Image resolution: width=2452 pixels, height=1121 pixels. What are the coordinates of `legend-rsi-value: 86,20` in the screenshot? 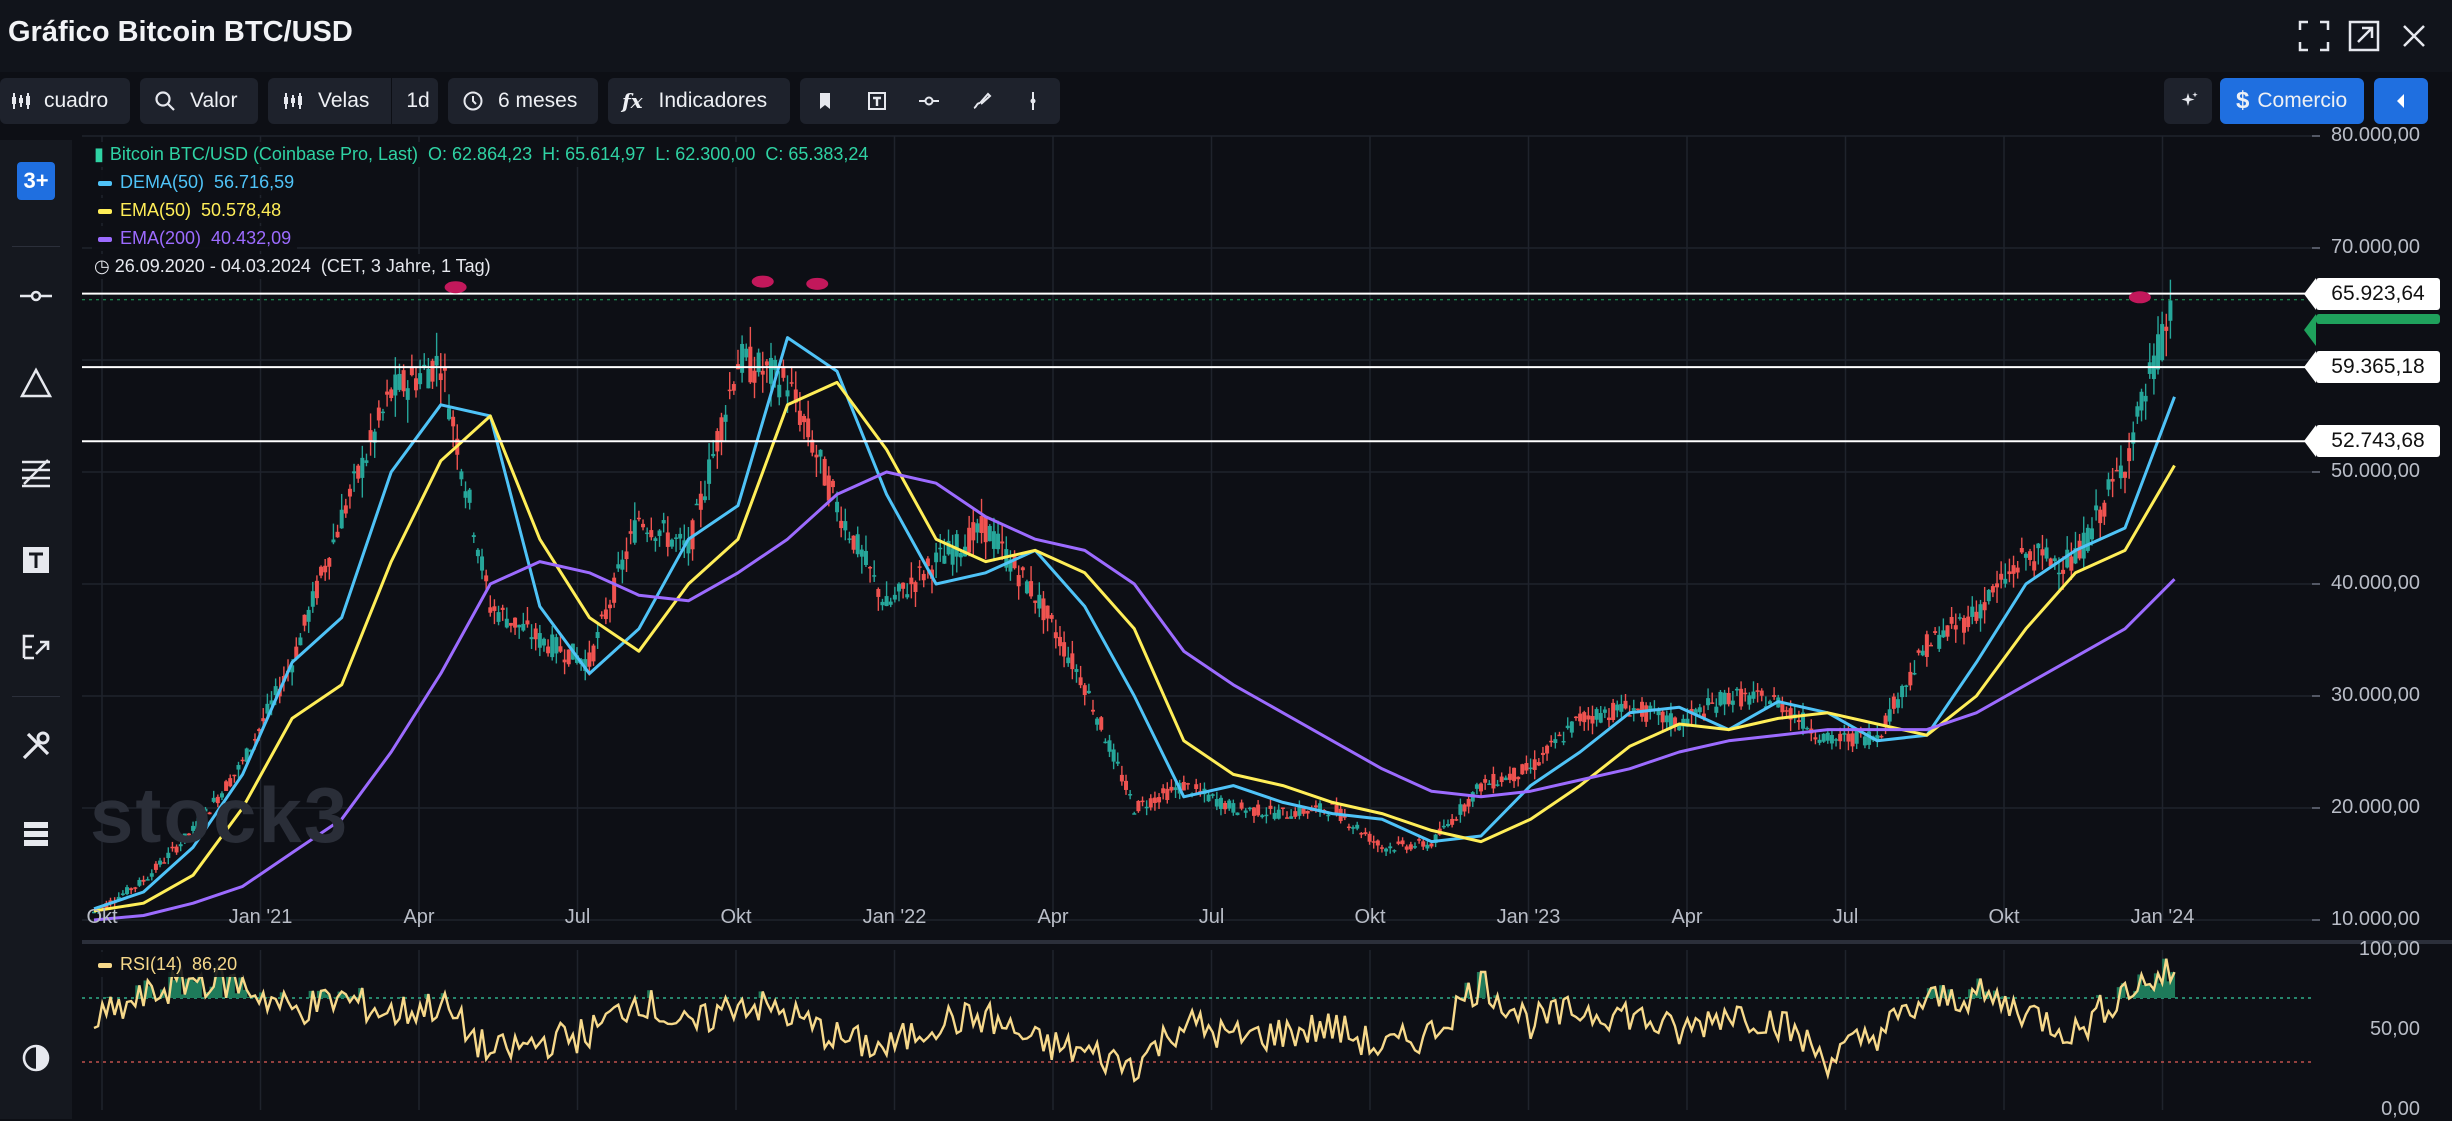 It's located at (214, 964).